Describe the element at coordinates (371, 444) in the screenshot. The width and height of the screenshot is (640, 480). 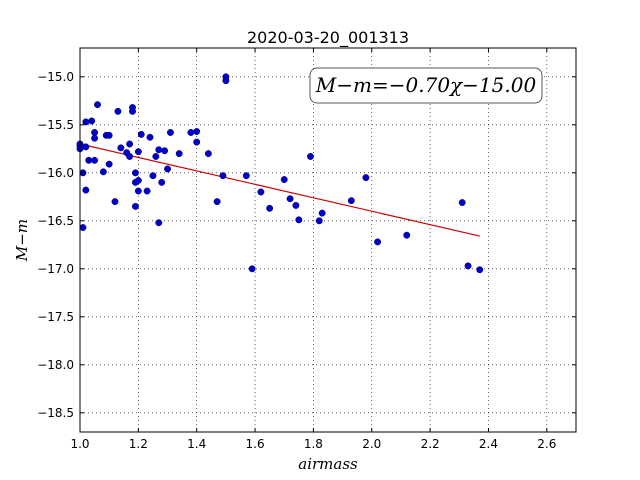
I see `x-tick-label: 2.0` at that location.